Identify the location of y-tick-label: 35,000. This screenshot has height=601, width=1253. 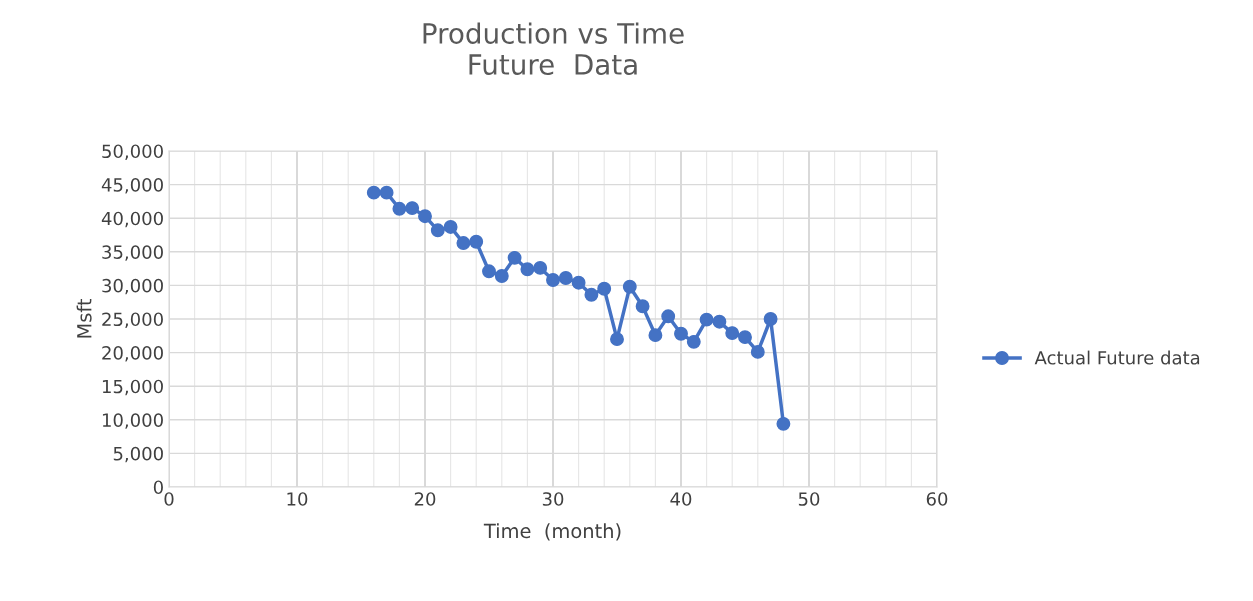
(132, 253).